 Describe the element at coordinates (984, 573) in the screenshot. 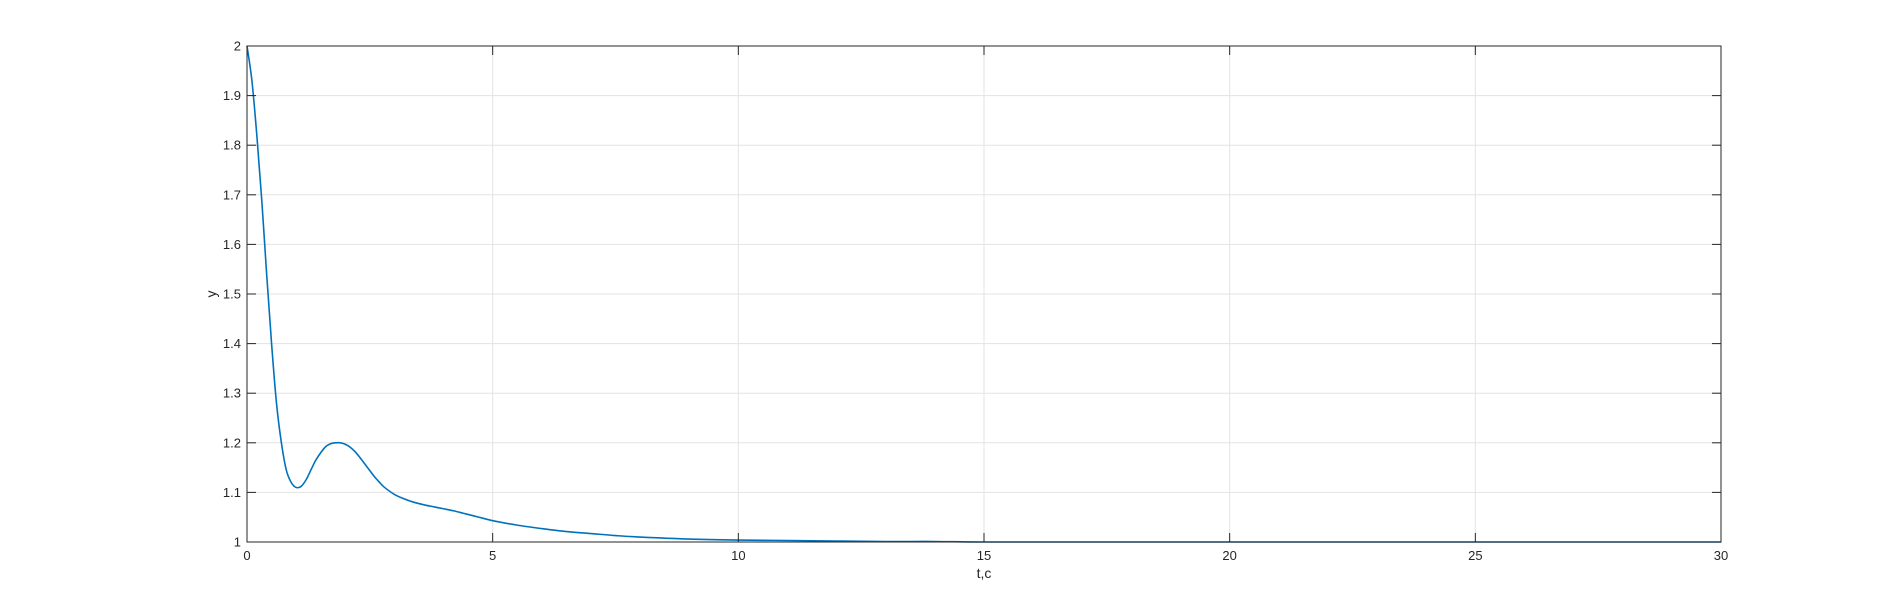

I see `x-axis-label: t,c` at that location.